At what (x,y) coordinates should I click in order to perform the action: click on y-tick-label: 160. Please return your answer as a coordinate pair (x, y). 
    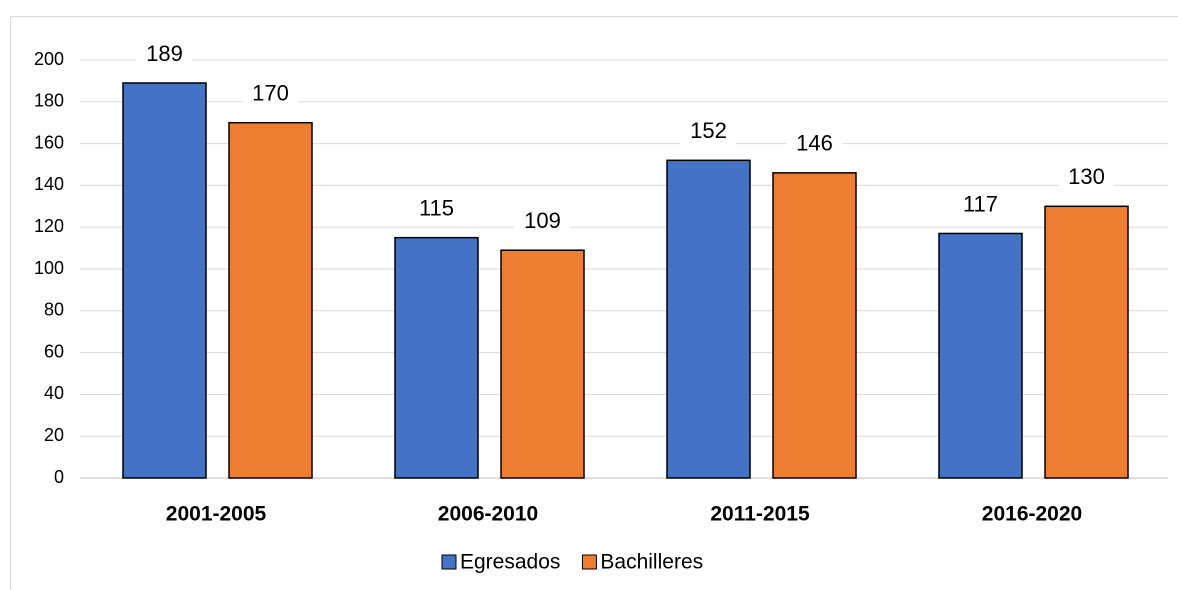
    Looking at the image, I should click on (49, 142).